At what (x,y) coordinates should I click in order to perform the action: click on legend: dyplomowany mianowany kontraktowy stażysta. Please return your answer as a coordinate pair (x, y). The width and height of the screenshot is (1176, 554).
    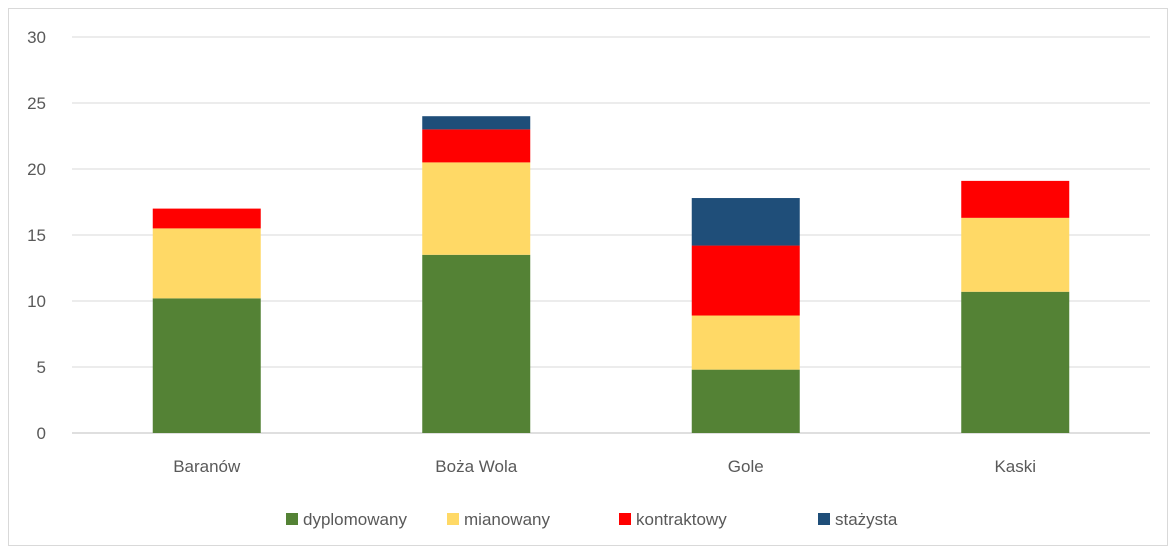
    Looking at the image, I should click on (592, 519).